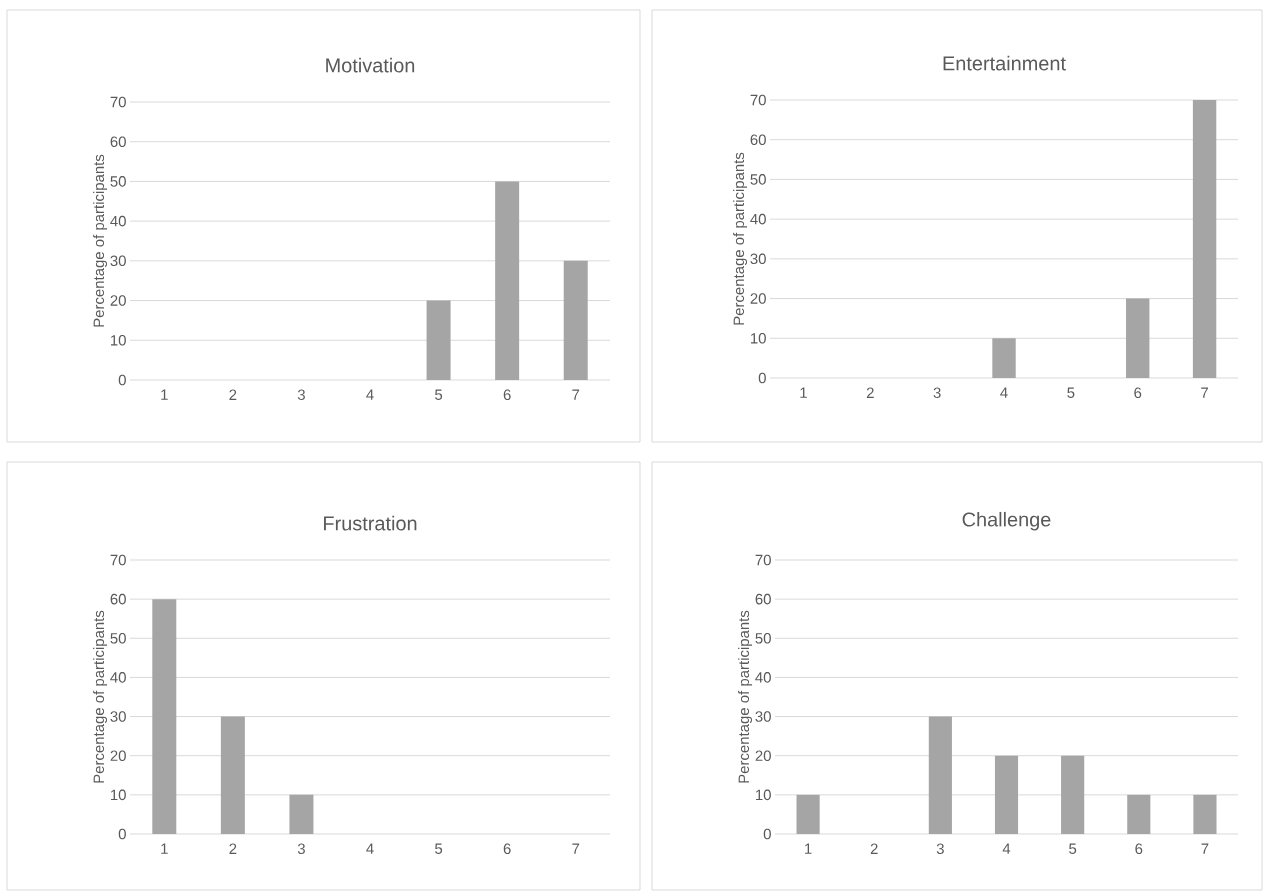  What do you see at coordinates (1006, 521) in the screenshot?
I see `chart-title: Challenge` at bounding box center [1006, 521].